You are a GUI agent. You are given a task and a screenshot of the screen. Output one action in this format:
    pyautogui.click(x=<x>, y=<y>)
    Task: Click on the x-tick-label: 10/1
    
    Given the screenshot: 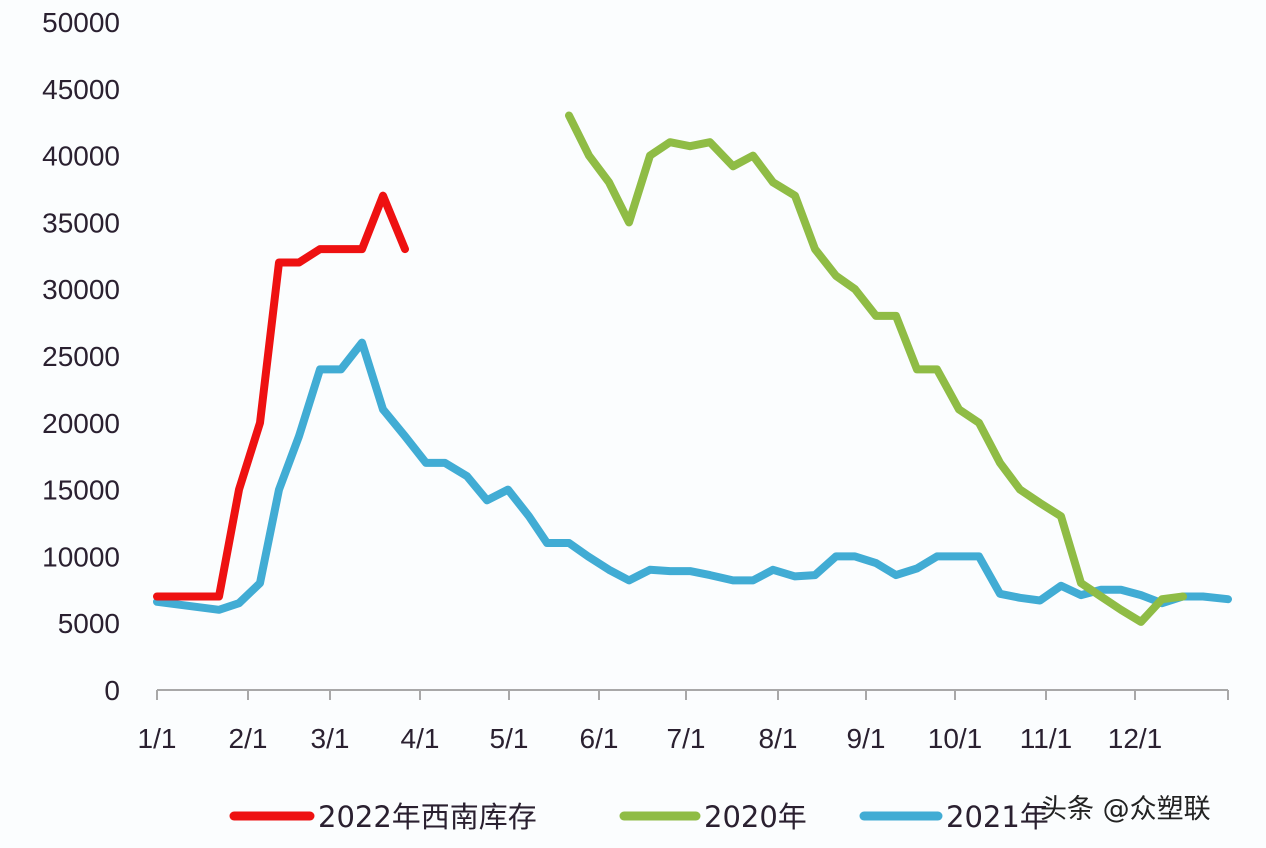 What is the action you would take?
    pyautogui.click(x=955, y=738)
    